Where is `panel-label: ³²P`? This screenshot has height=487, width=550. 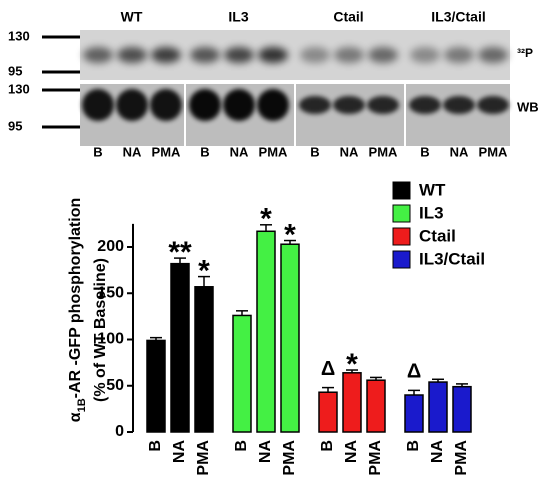
panel-label: ³²P is located at coordinates (525, 53).